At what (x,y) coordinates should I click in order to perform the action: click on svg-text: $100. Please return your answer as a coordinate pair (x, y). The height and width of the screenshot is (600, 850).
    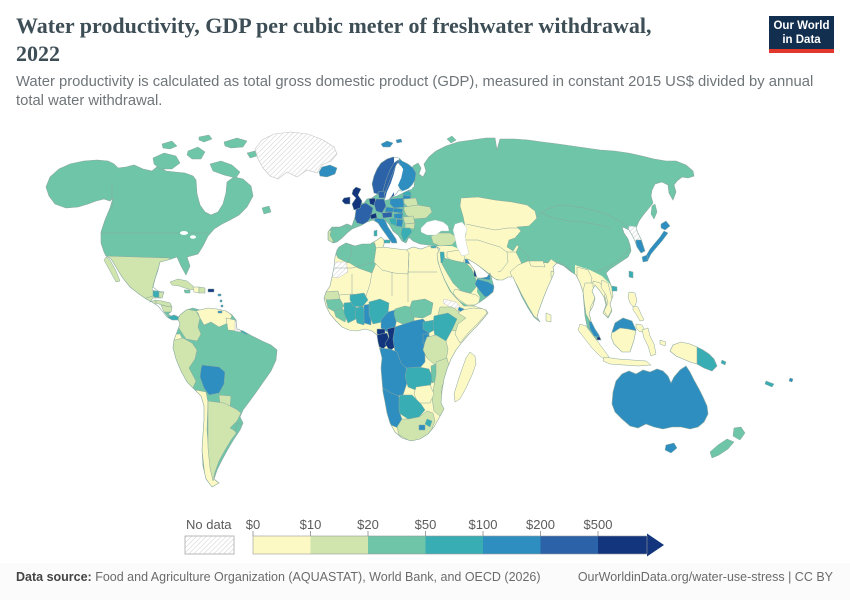
    Looking at the image, I should click on (483, 524).